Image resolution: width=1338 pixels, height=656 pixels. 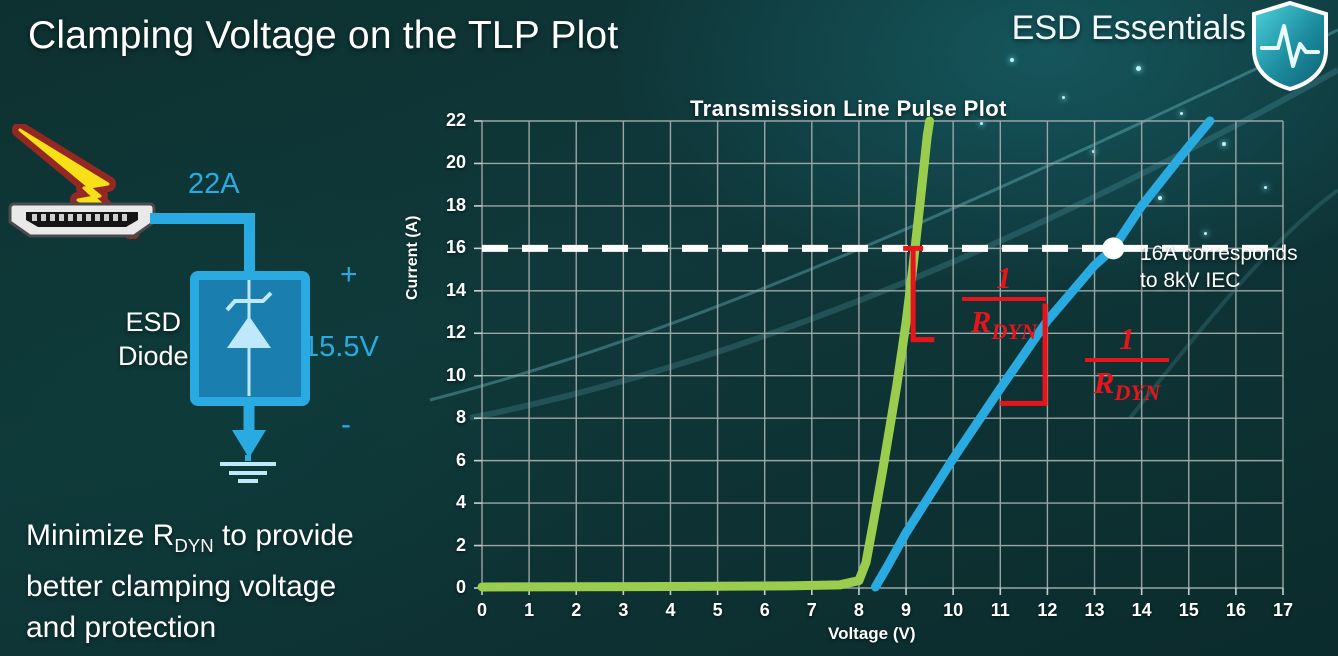 What do you see at coordinates (1004, 303) in the screenshot?
I see `slope-annotation-label-1: 1 RDYN` at bounding box center [1004, 303].